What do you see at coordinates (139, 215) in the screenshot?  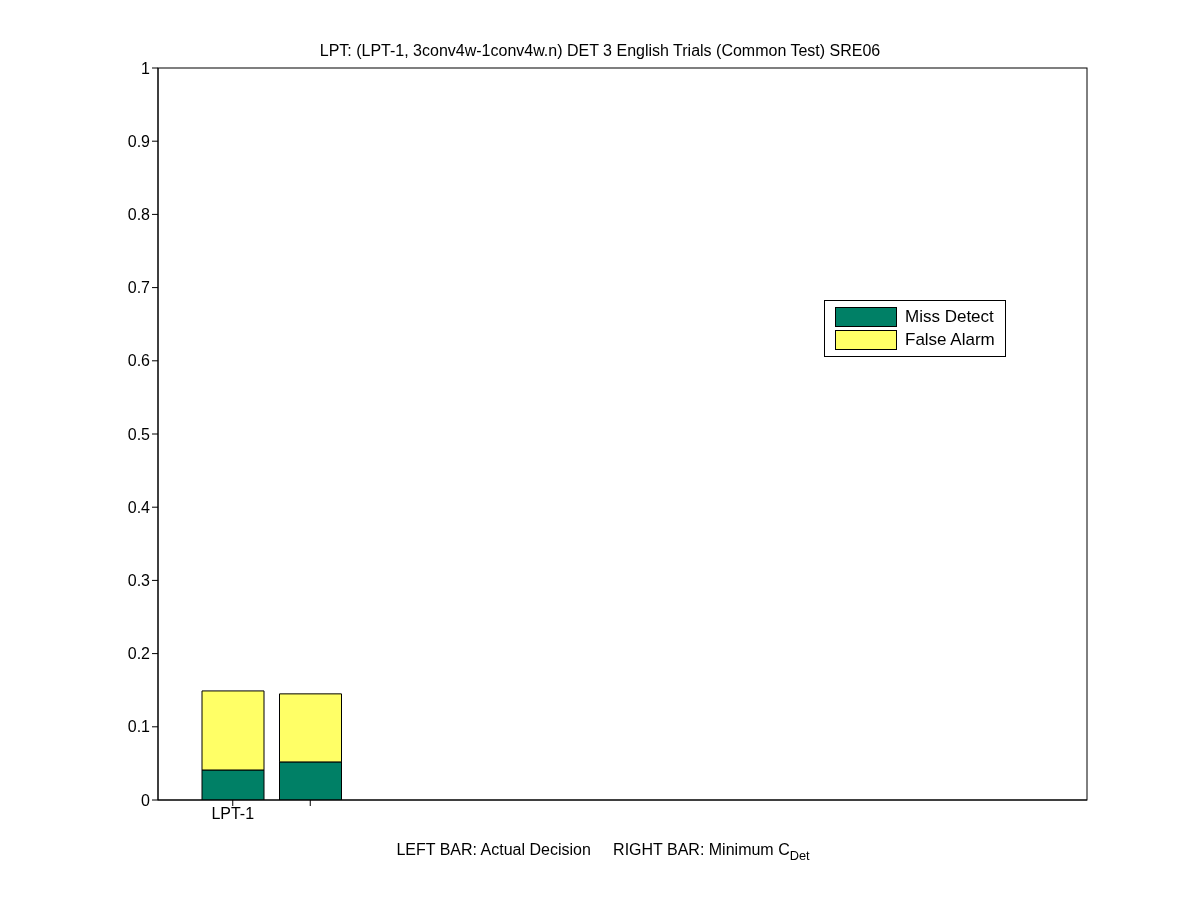 I see `y-tick-label: 0.8` at bounding box center [139, 215].